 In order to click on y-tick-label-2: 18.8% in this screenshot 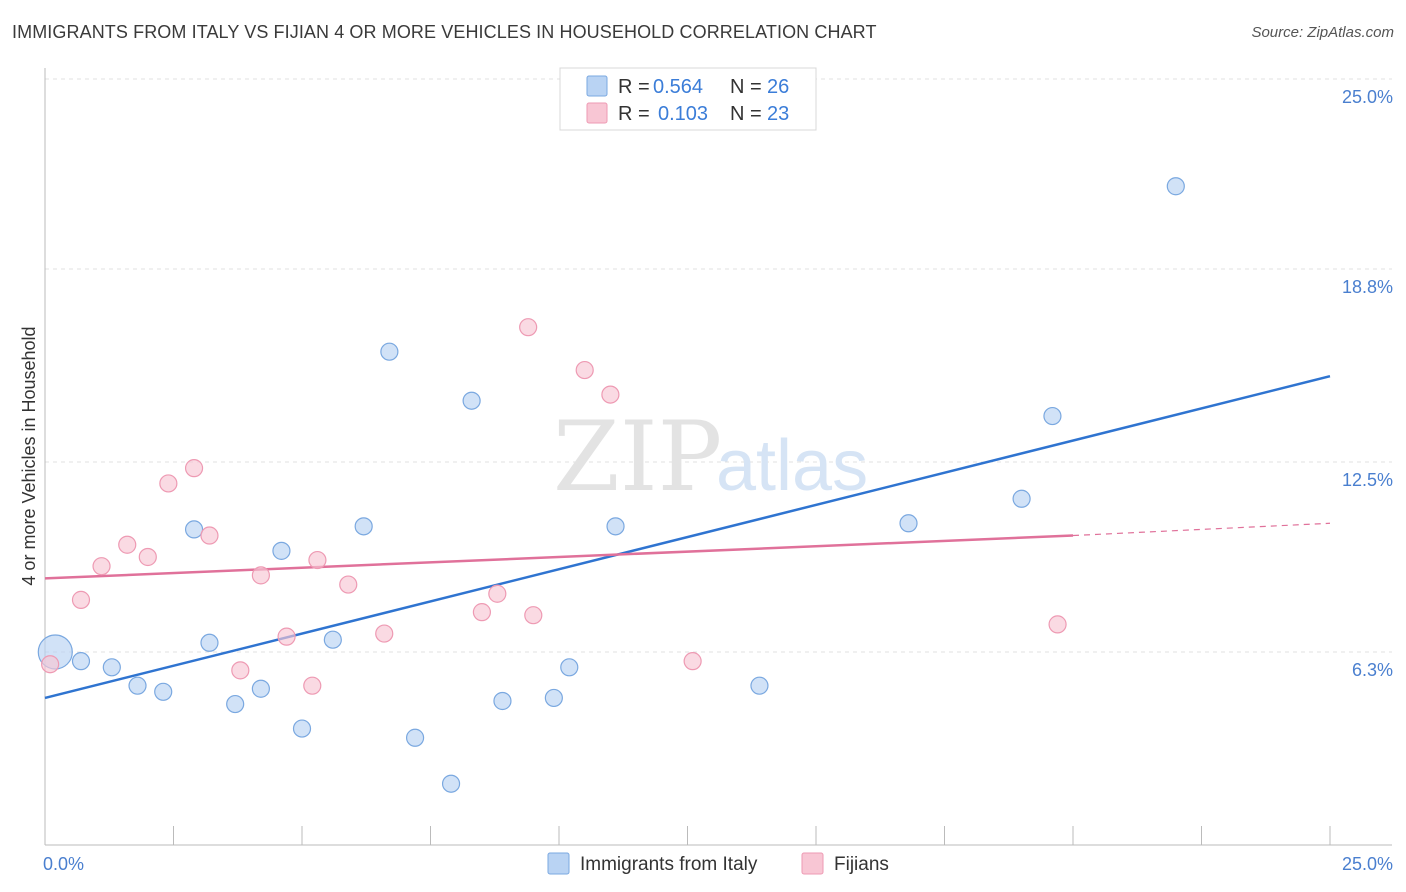, I will do `click(1367, 287)`.